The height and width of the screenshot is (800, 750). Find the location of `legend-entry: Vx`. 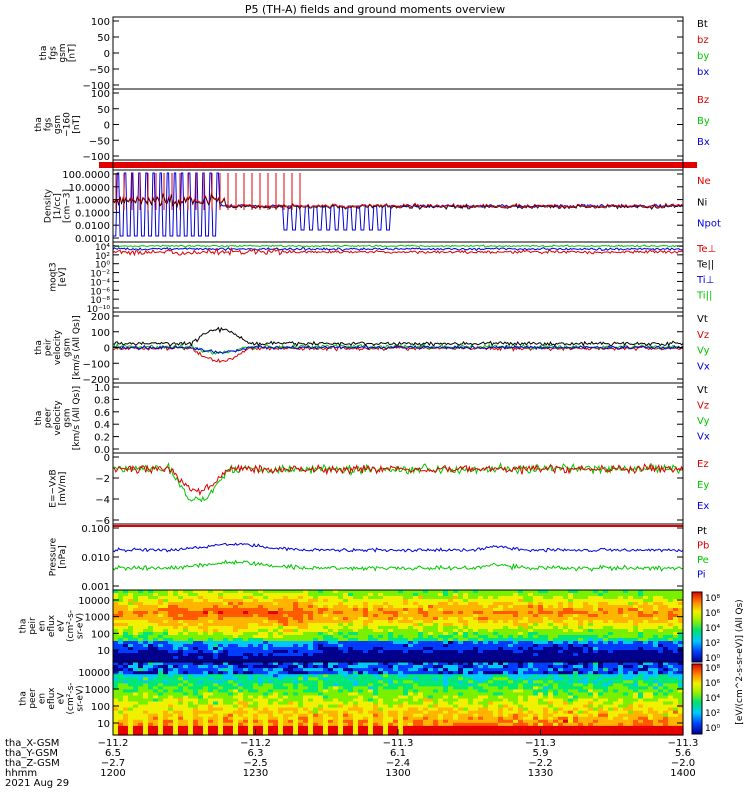

legend-entry: Vx is located at coordinates (703, 437).